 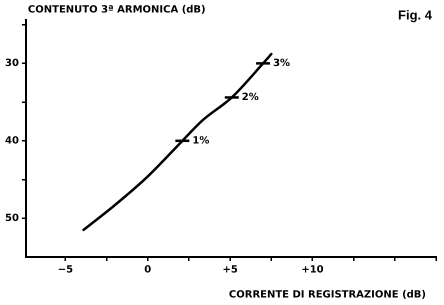 I want to click on y-tick-label: 50, so click(x=11, y=218).